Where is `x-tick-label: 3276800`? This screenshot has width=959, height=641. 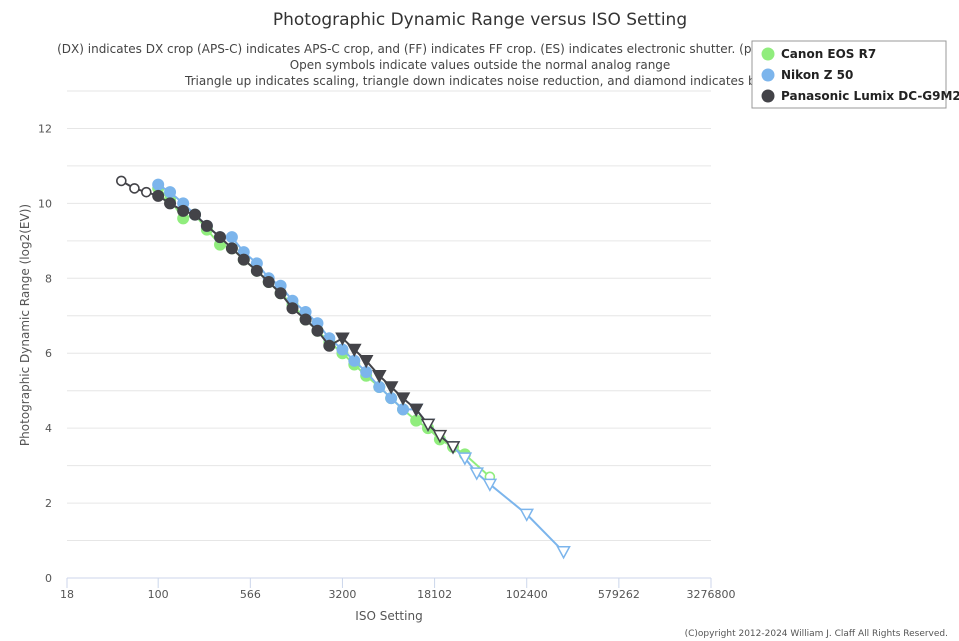 x-tick-label: 3276800 is located at coordinates (711, 594).